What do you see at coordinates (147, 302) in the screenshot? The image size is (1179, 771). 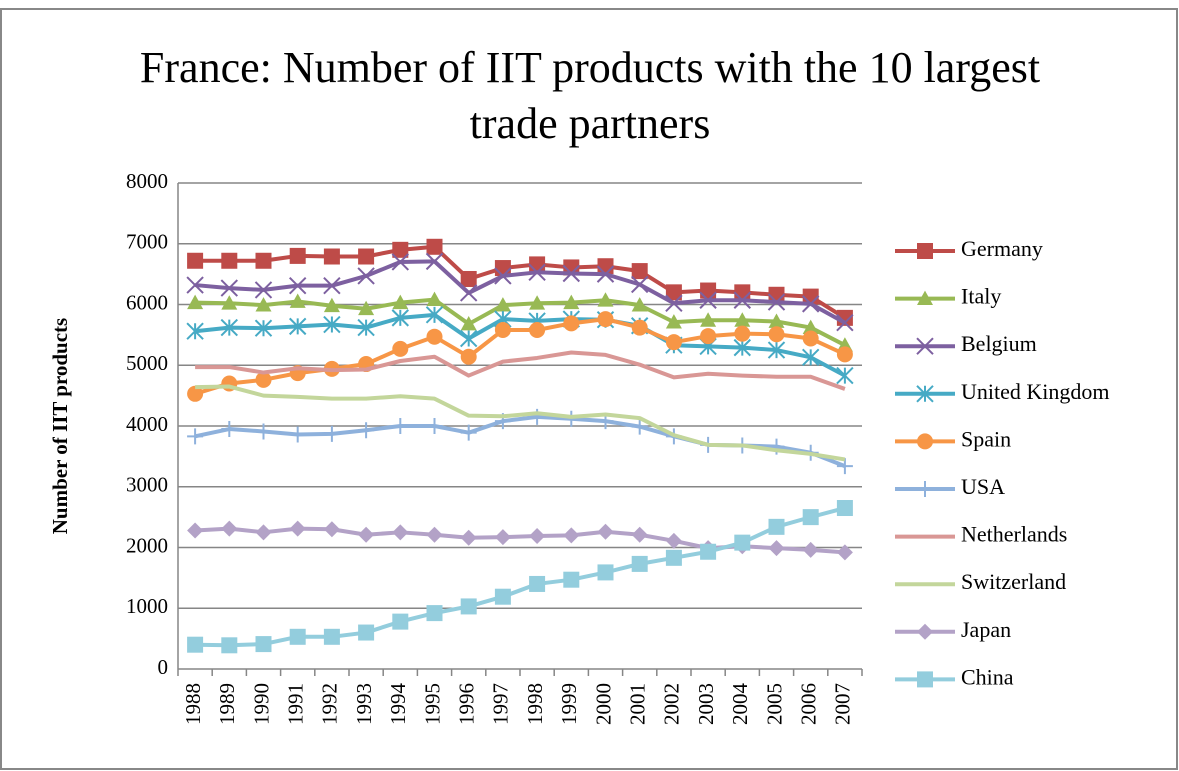 I see `y-tick-label: 6000` at bounding box center [147, 302].